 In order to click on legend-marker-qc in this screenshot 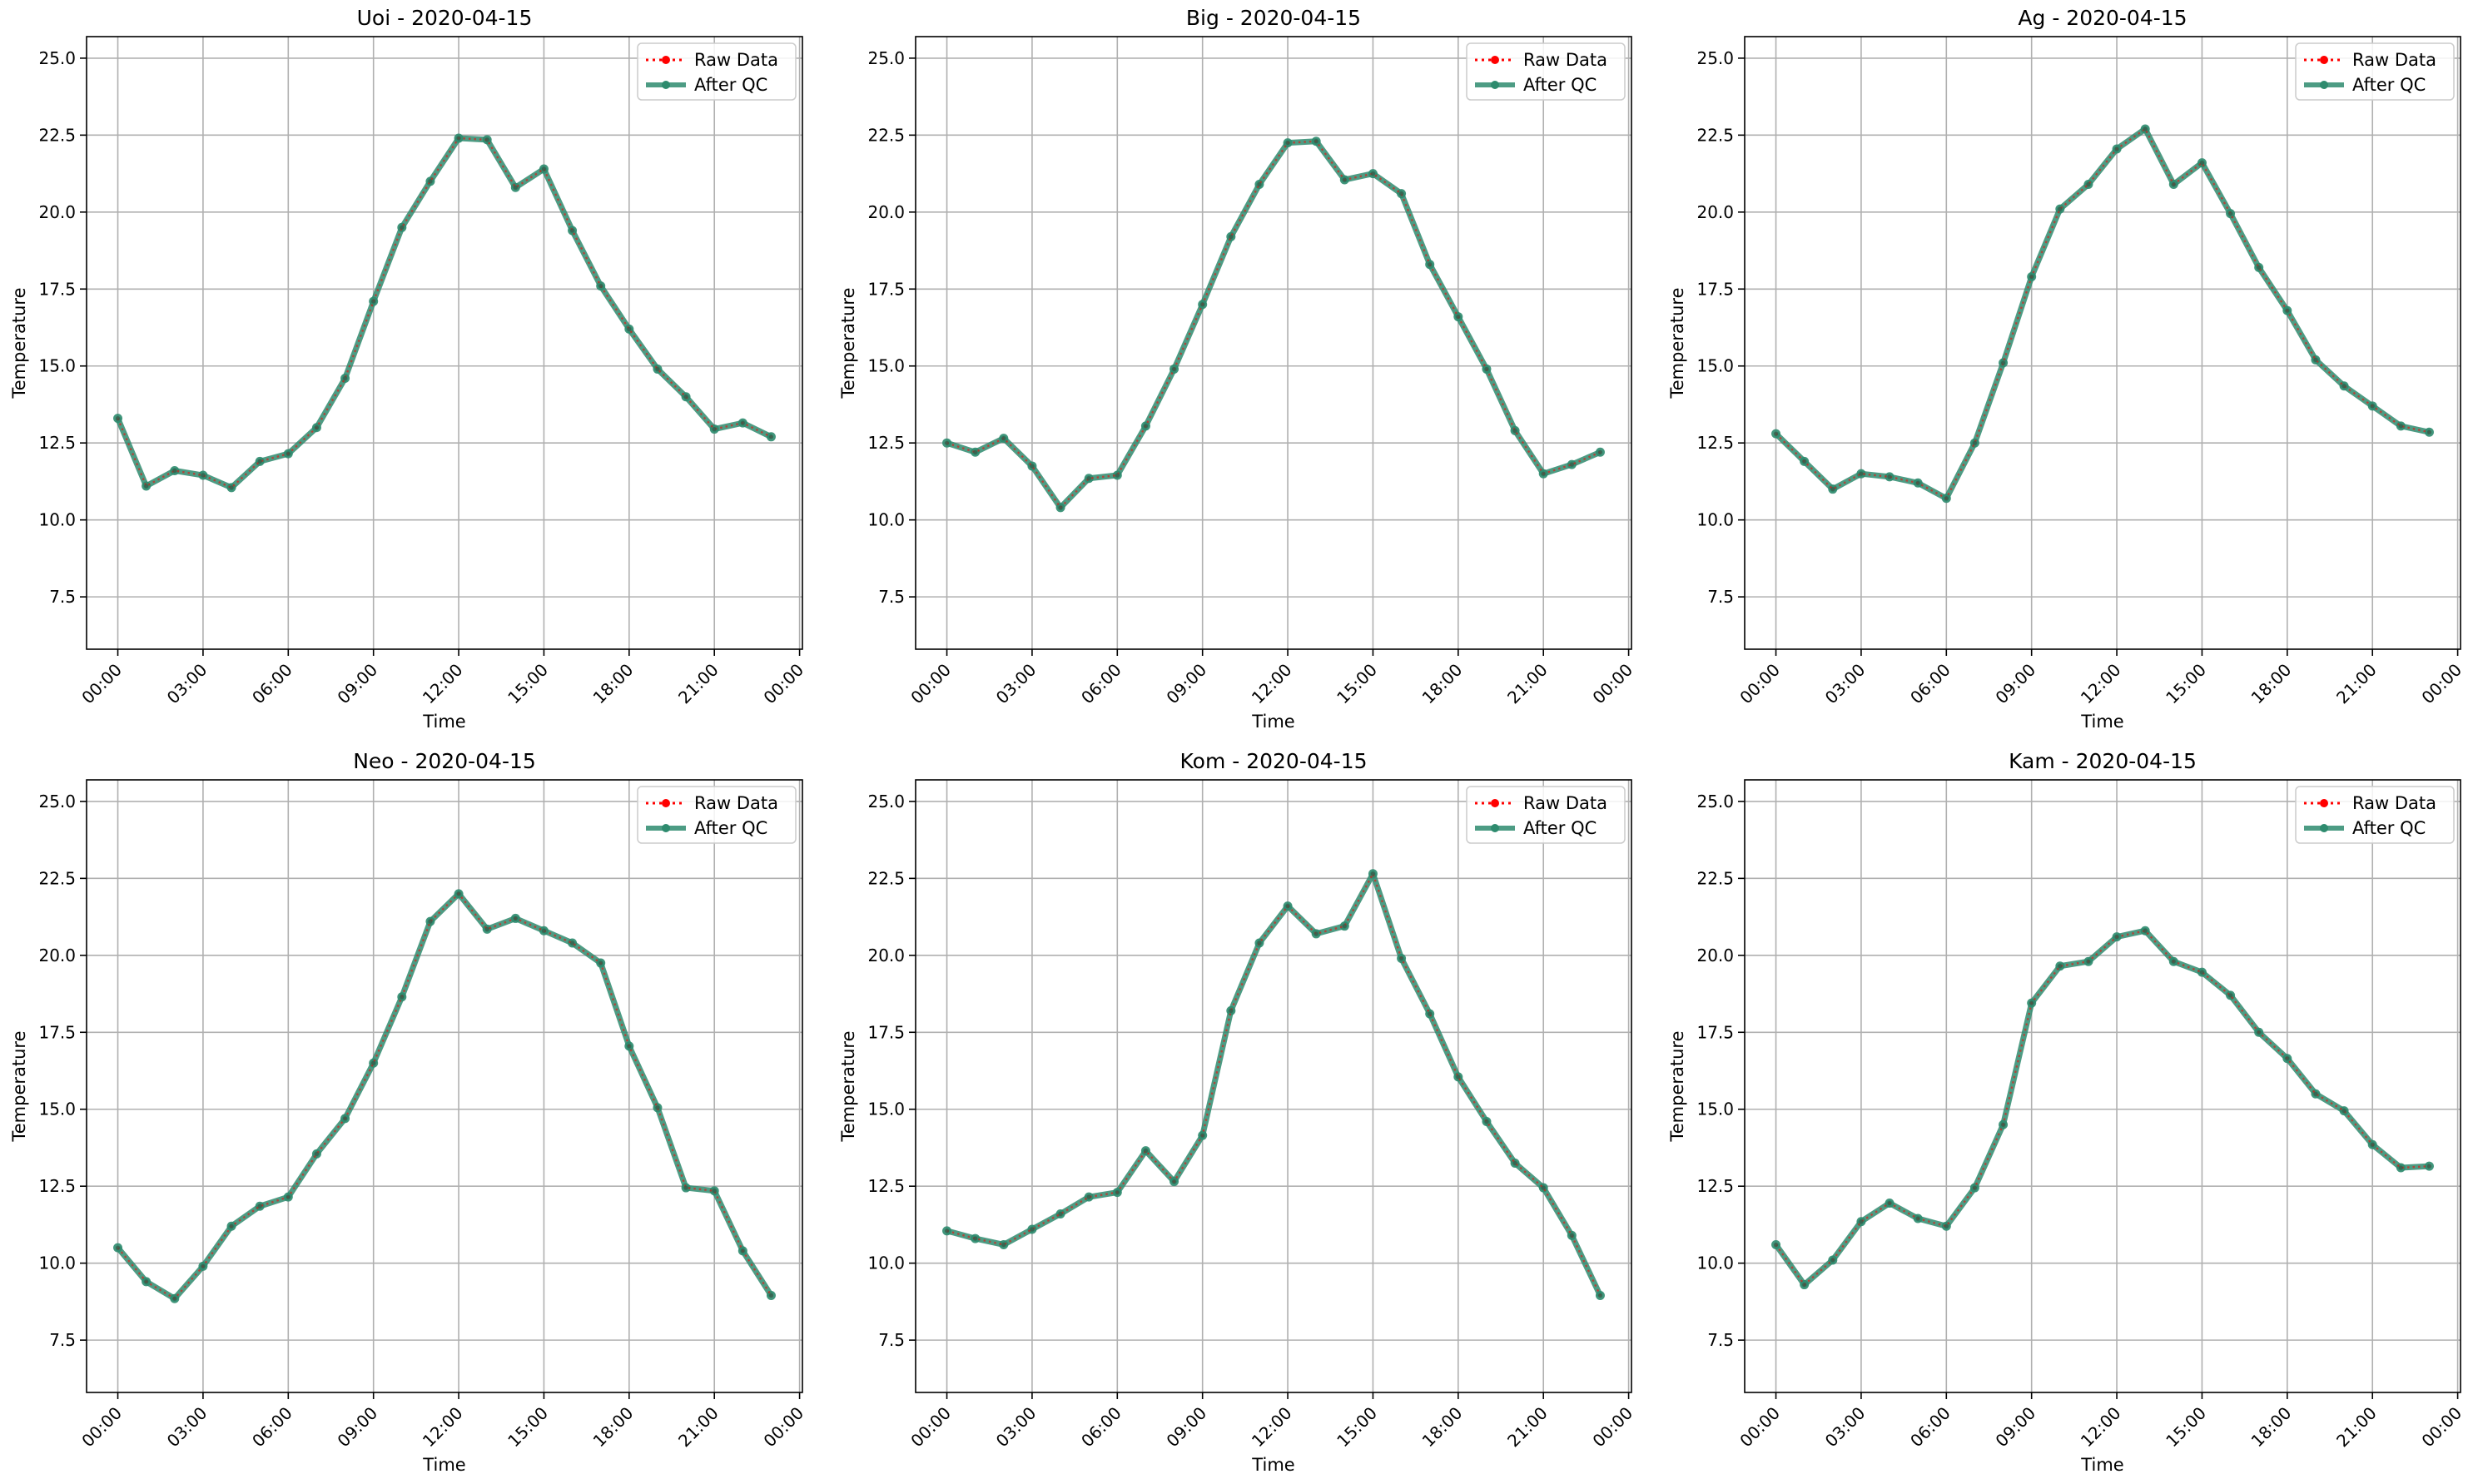, I will do `click(1495, 828)`.